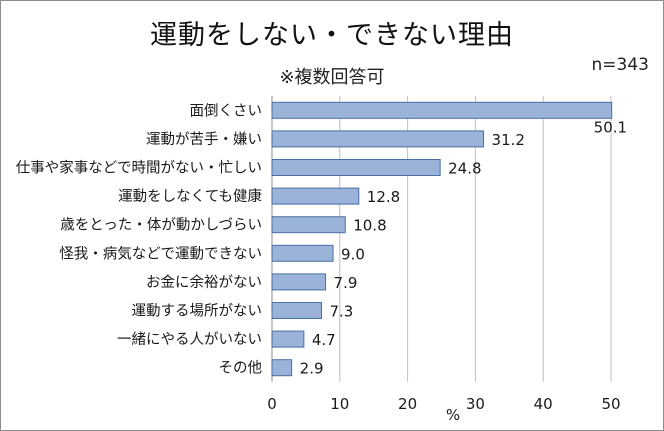  Describe the element at coordinates (204, 282) in the screenshot. I see `category-label: お金に余裕がない` at that location.